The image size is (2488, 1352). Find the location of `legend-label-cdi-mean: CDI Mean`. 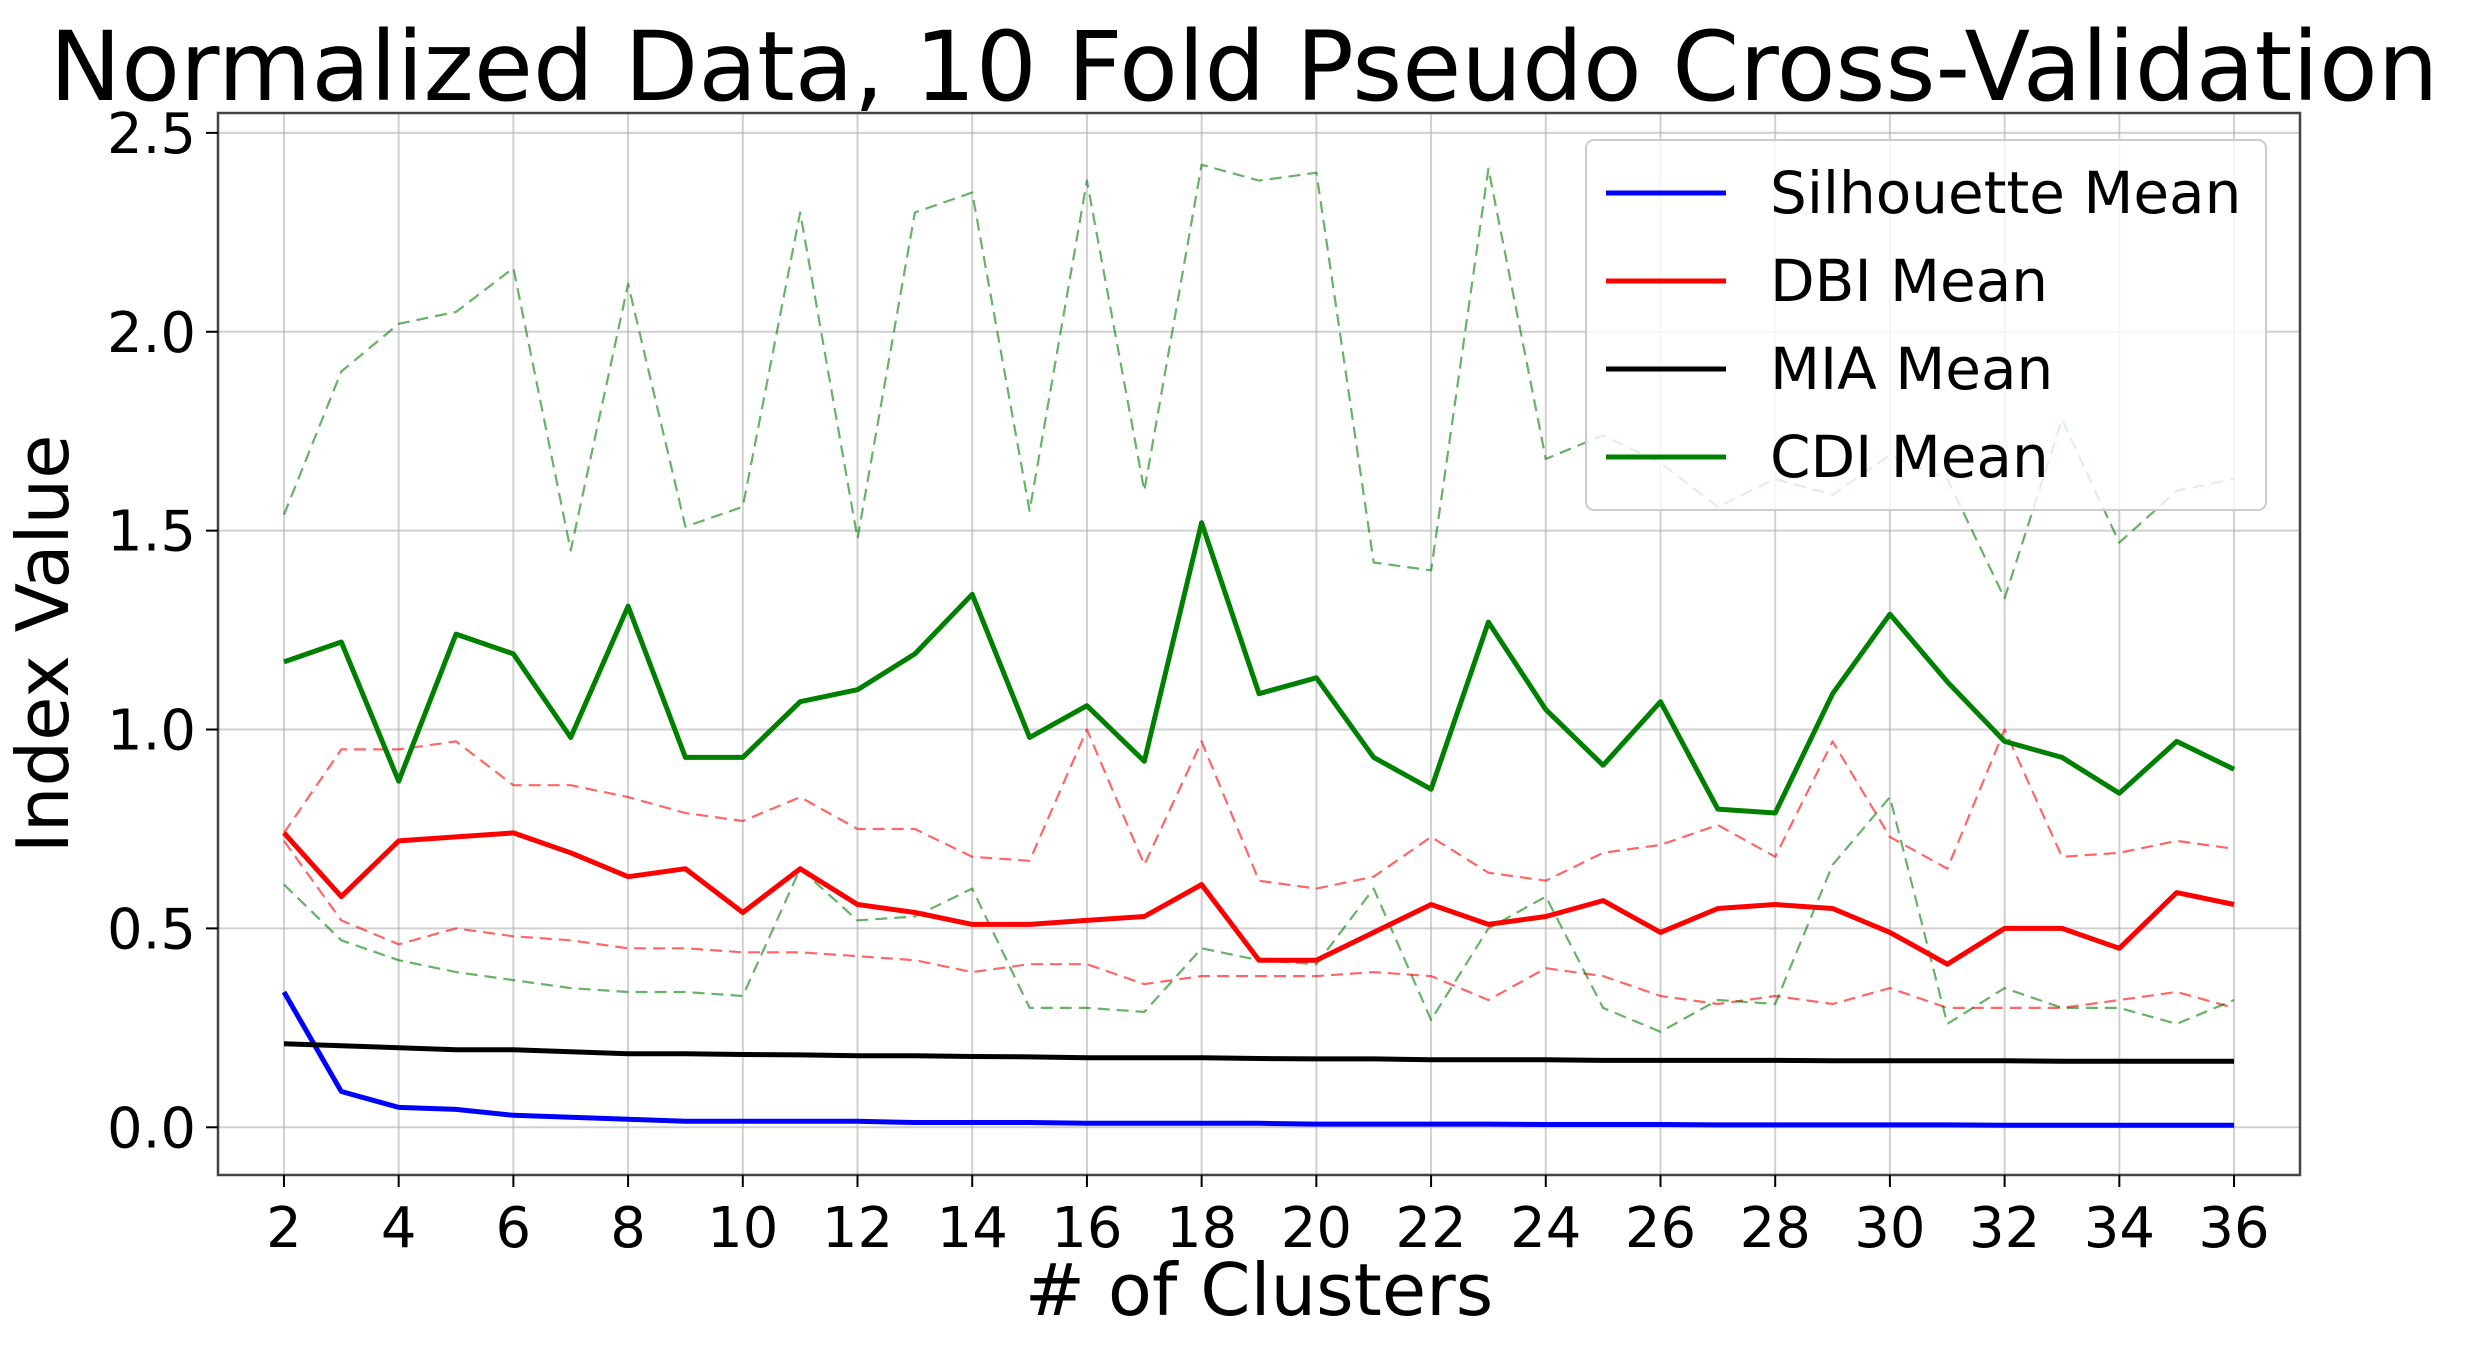

legend-label-cdi-mean: CDI Mean is located at coordinates (1909, 457).